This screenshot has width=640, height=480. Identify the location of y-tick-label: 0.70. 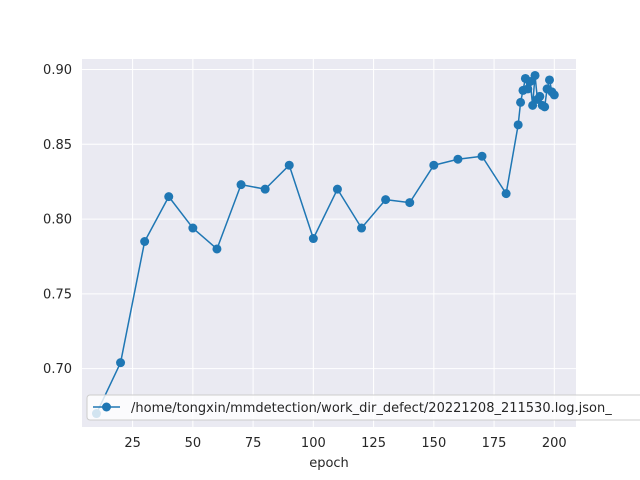
(57, 369).